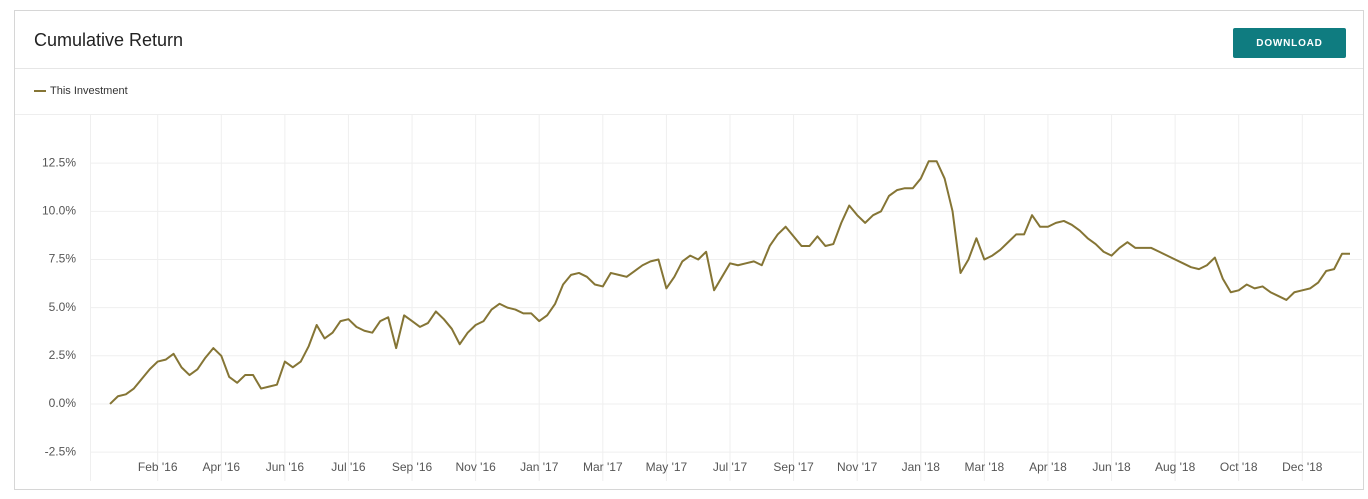  What do you see at coordinates (857, 467) in the screenshot?
I see `x-tick-label: Nov '17` at bounding box center [857, 467].